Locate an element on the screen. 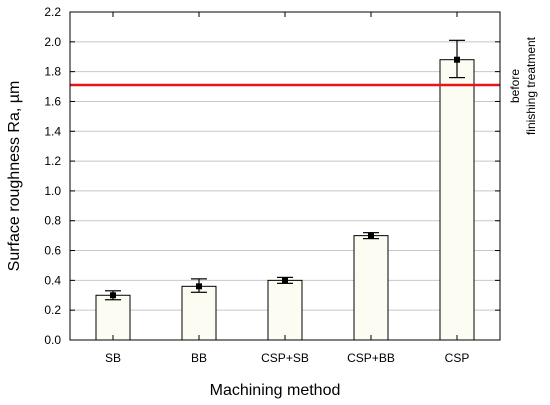 This screenshot has width=550, height=405. bar-bb is located at coordinates (199, 313).